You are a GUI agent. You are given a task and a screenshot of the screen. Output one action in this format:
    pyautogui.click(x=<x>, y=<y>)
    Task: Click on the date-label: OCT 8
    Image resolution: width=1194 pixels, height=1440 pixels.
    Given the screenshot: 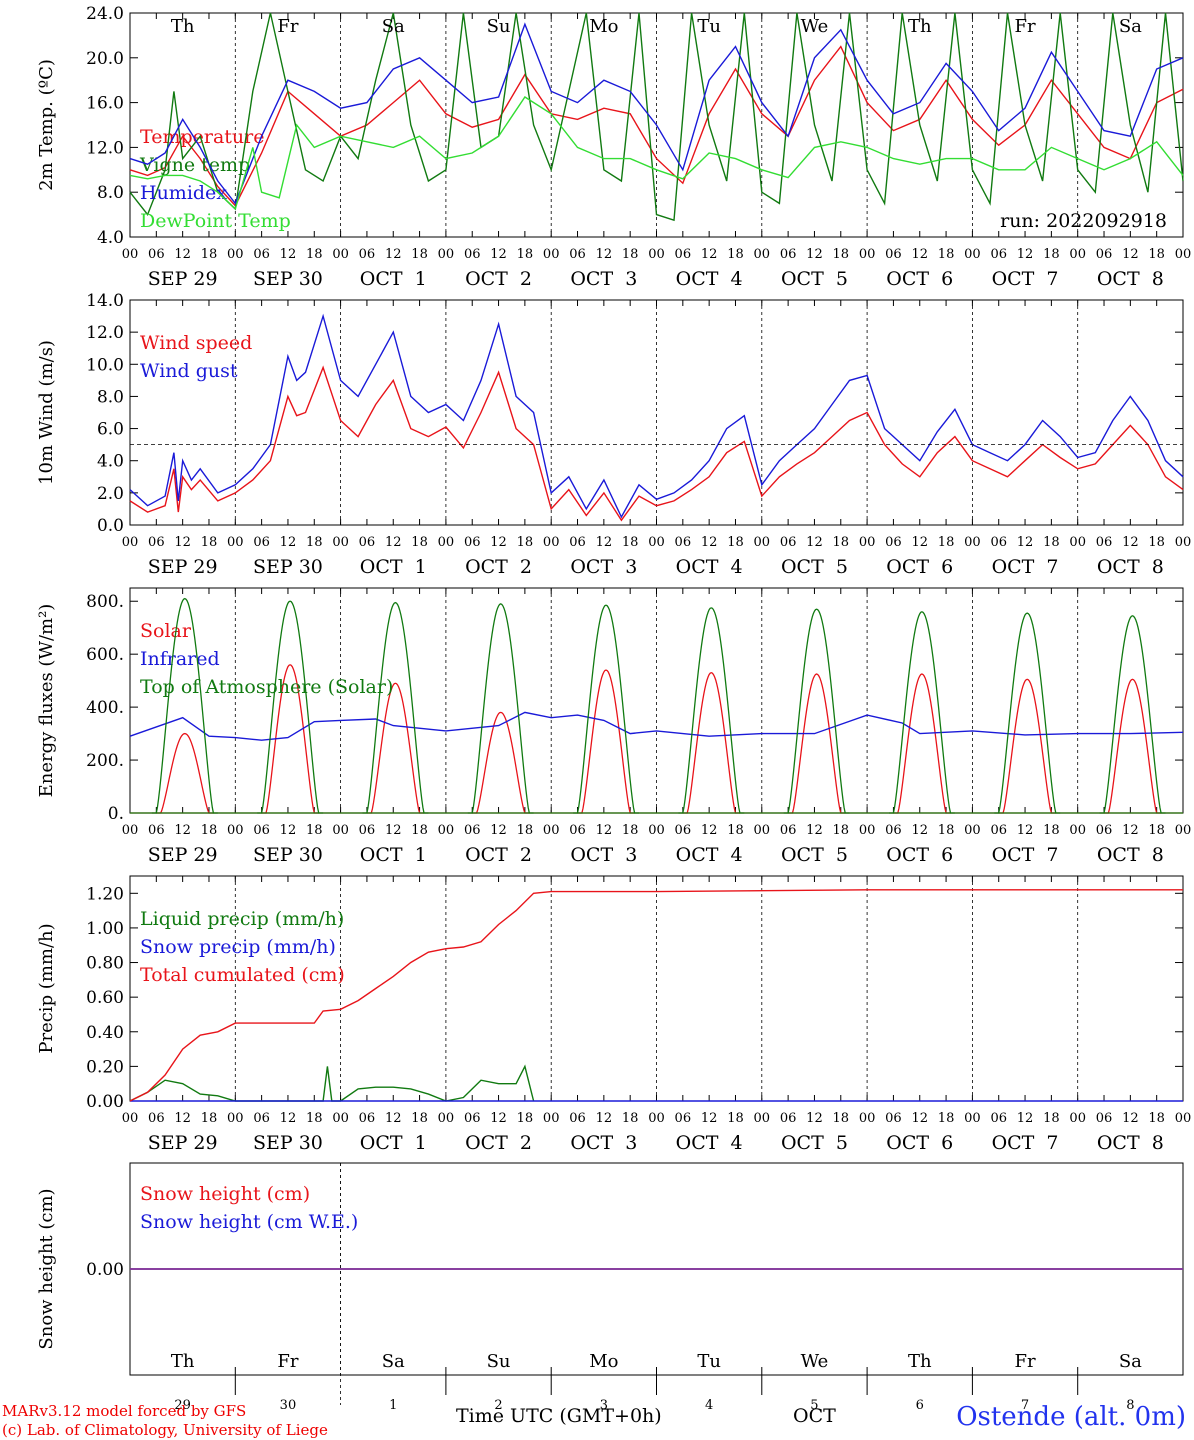 What is the action you would take?
    pyautogui.click(x=1130, y=855)
    